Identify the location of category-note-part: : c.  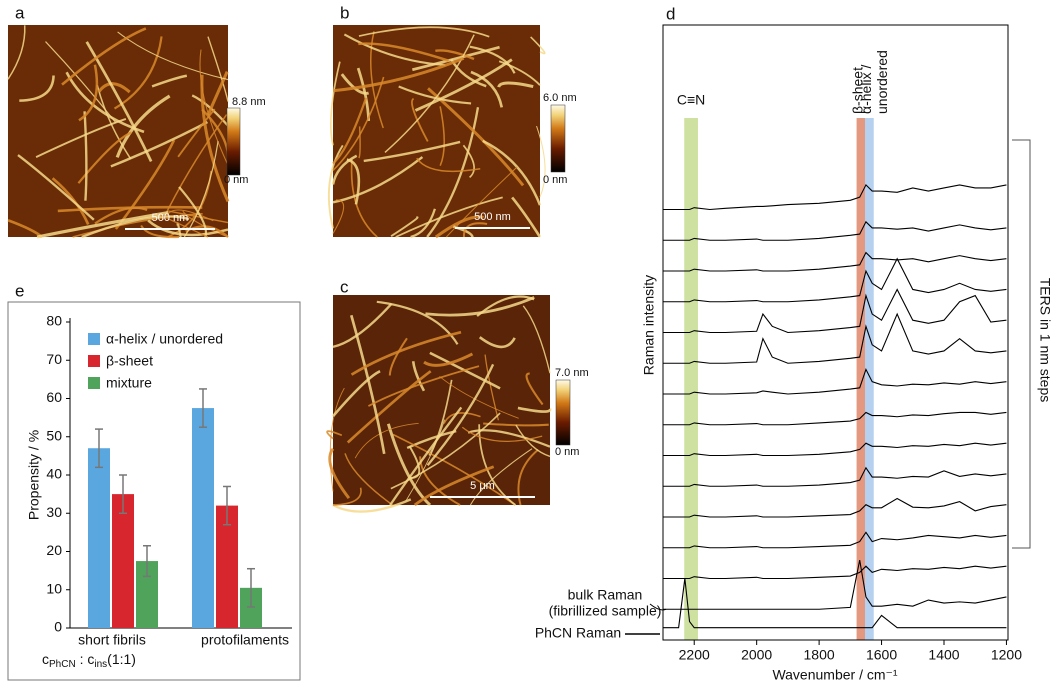
(85, 659).